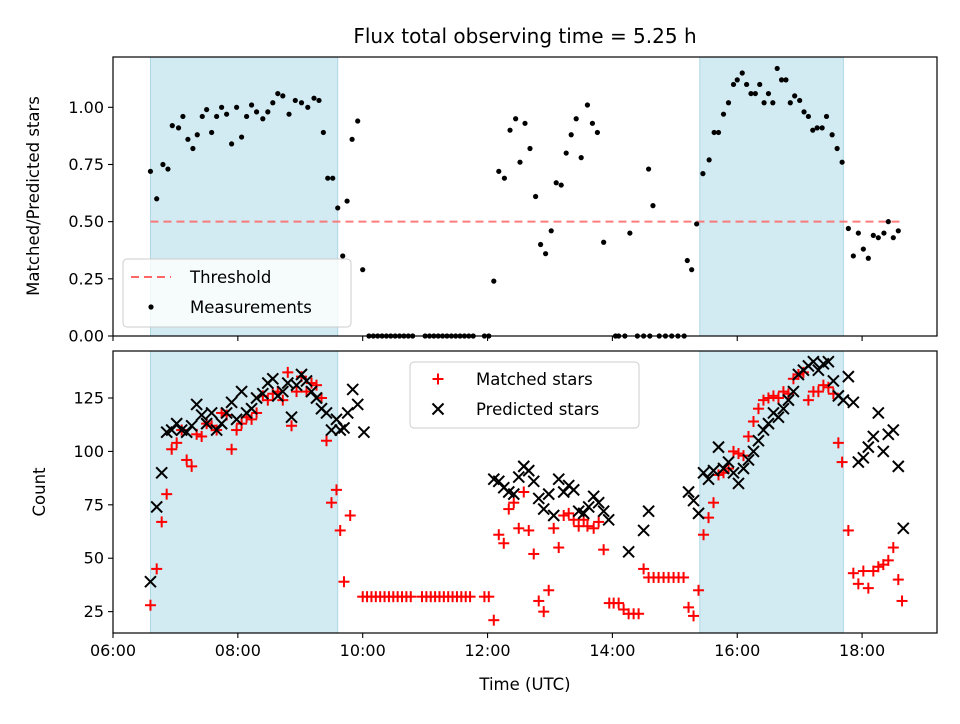 The width and height of the screenshot is (960, 724). I want to click on legend-predicted-label: Predicted stars, so click(537, 409).